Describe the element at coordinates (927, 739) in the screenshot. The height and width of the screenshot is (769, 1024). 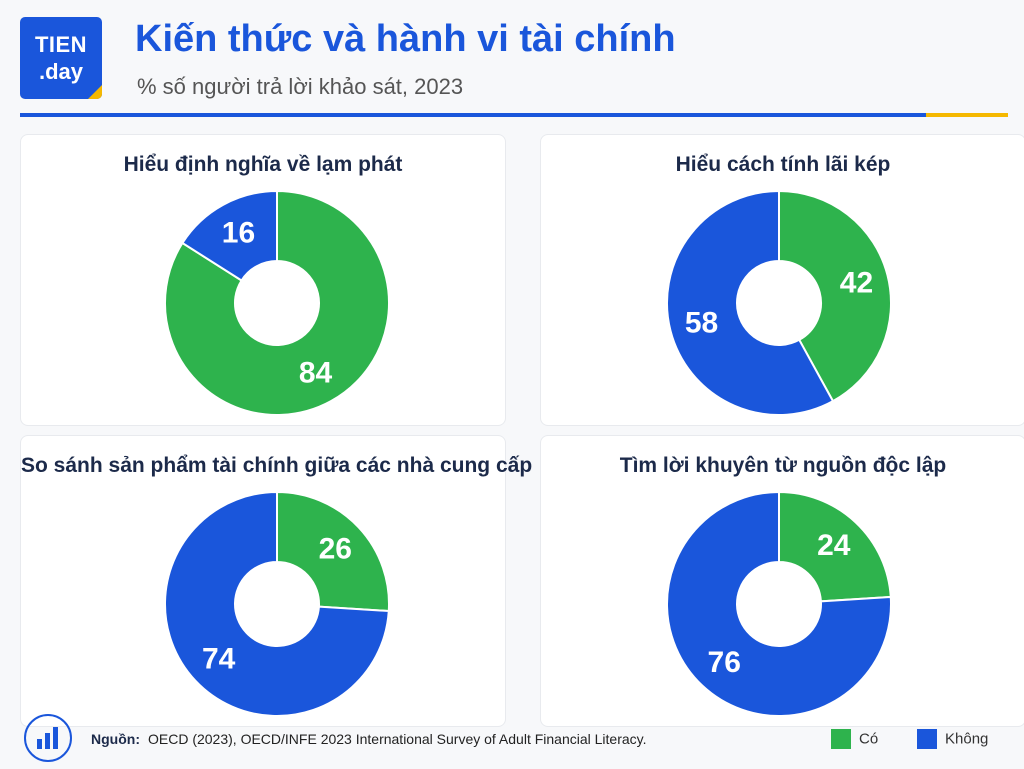
I see `legend-swatch-no` at that location.